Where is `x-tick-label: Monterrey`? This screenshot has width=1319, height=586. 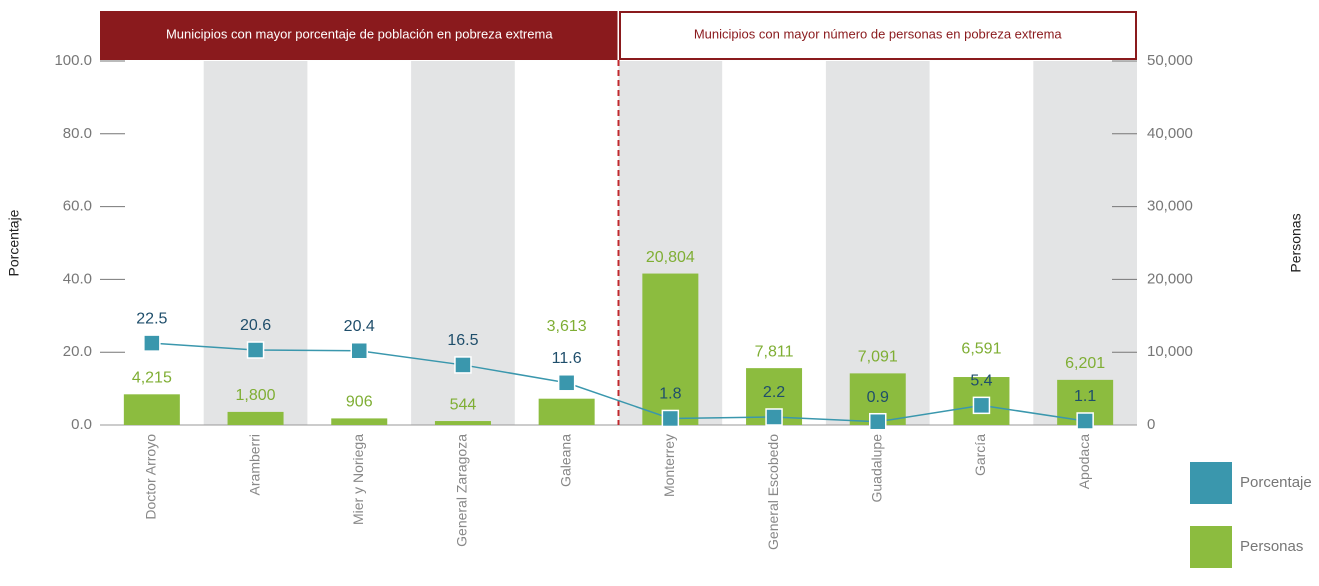
x-tick-label: Monterrey is located at coordinates (669, 465).